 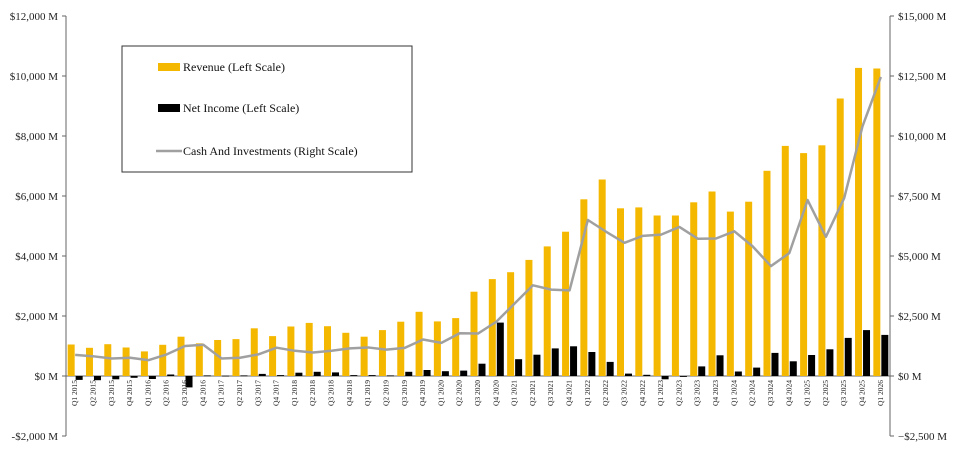 I want to click on category-label: Q1 2025, so click(x=807, y=393).